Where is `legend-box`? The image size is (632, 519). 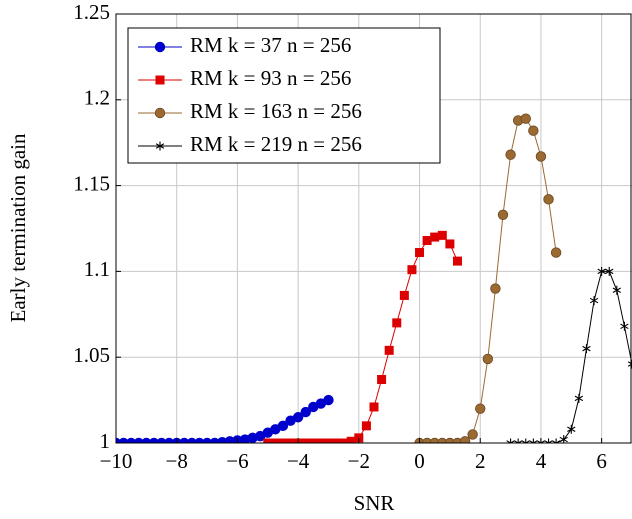
legend-box is located at coordinates (284, 95).